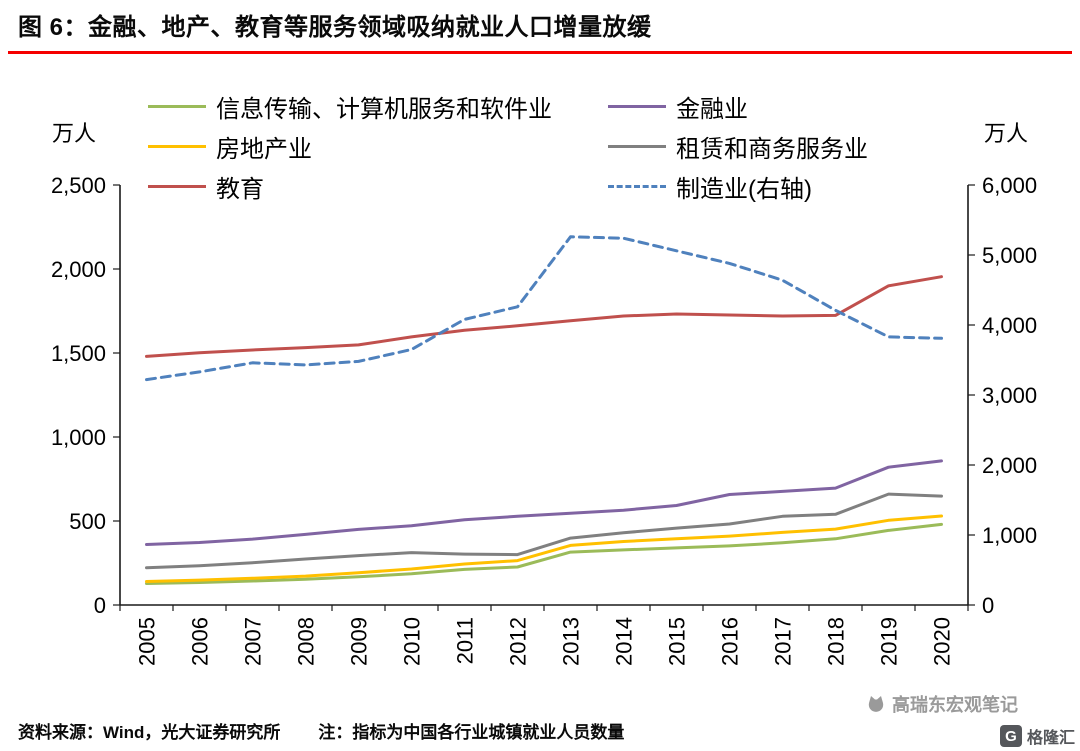  Describe the element at coordinates (471, 732) in the screenshot. I see `indicator-note: 注：指标为中国各行业城镇就业人员数量` at that location.